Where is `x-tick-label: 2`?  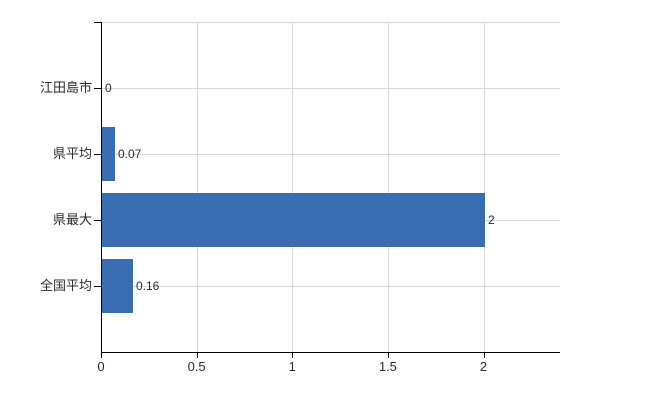 x-tick-label: 2 is located at coordinates (483, 366).